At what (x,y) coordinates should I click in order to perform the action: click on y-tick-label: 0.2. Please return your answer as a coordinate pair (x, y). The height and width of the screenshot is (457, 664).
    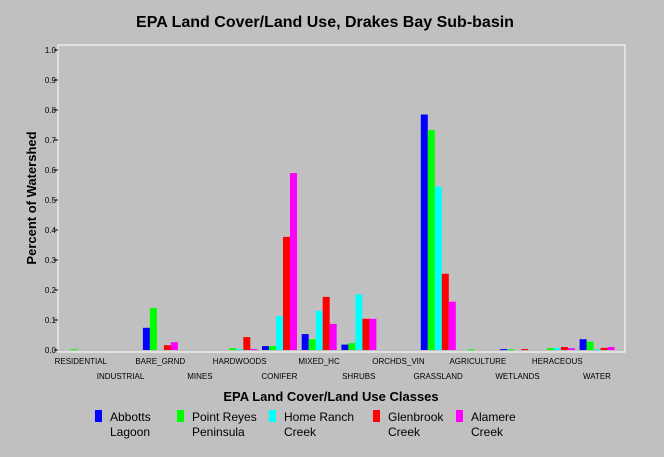
    Looking at the image, I should click on (51, 290).